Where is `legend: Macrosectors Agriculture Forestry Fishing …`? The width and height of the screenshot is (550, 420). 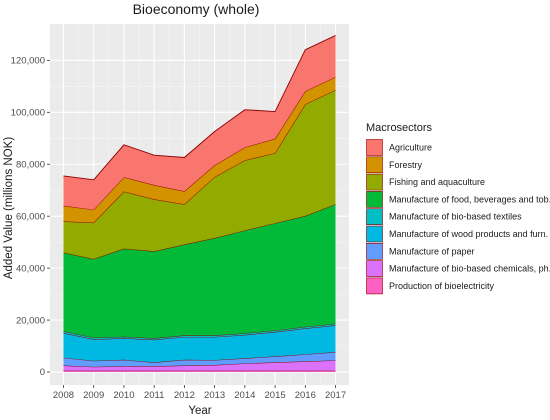 legend: Macrosectors Agriculture Forestry Fishing … is located at coordinates (458, 208).